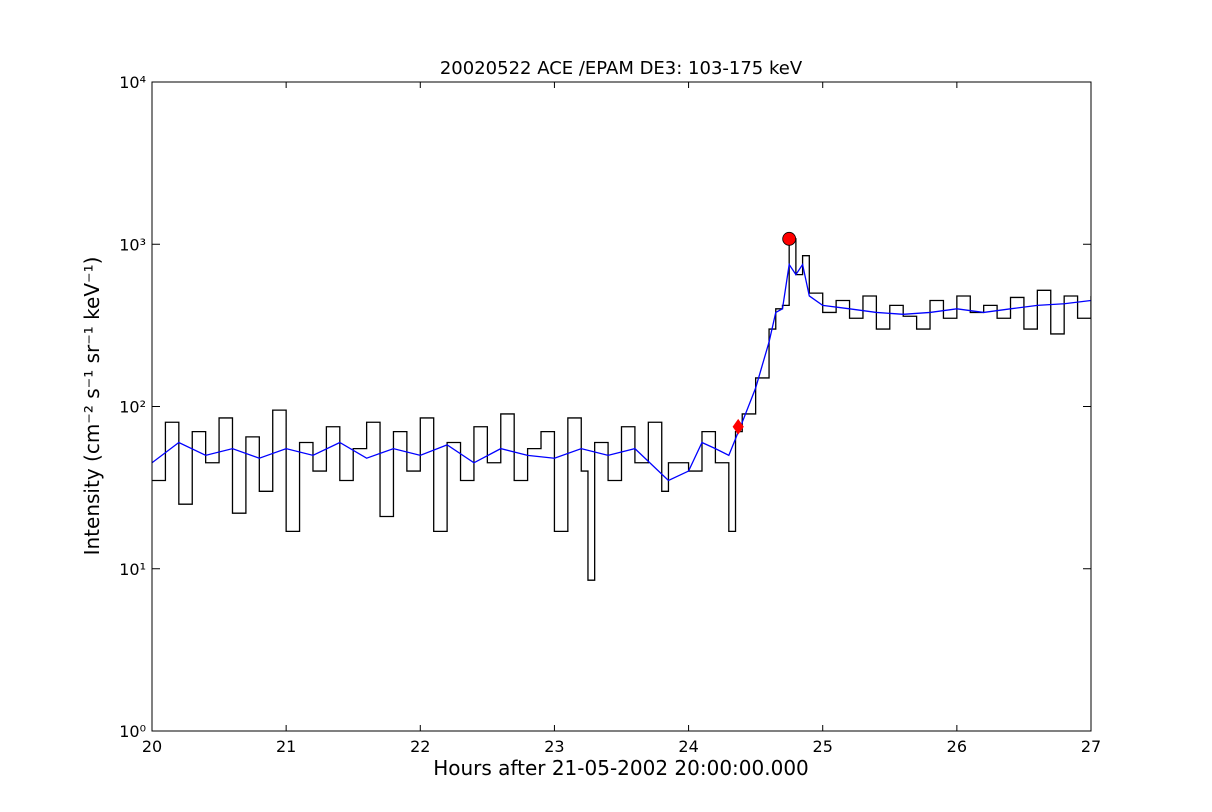 This screenshot has height=812, width=1212. What do you see at coordinates (688, 746) in the screenshot?
I see `x-tick-label: 24` at bounding box center [688, 746].